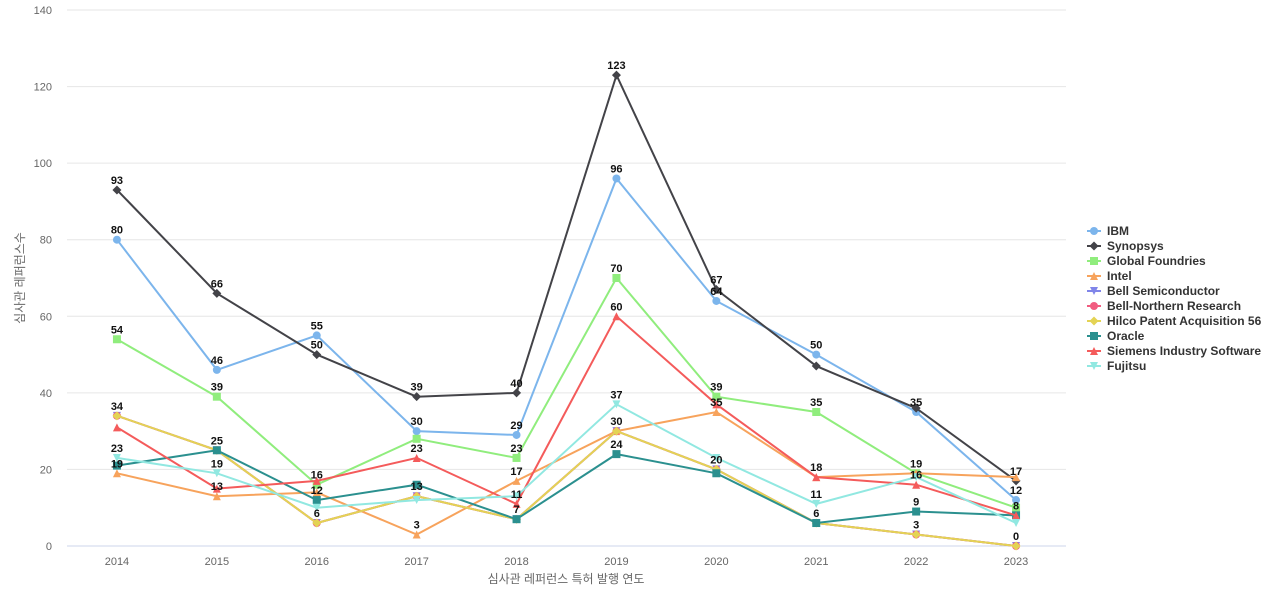  What do you see at coordinates (1094, 276) in the screenshot?
I see `legend-marker-intel` at bounding box center [1094, 276].